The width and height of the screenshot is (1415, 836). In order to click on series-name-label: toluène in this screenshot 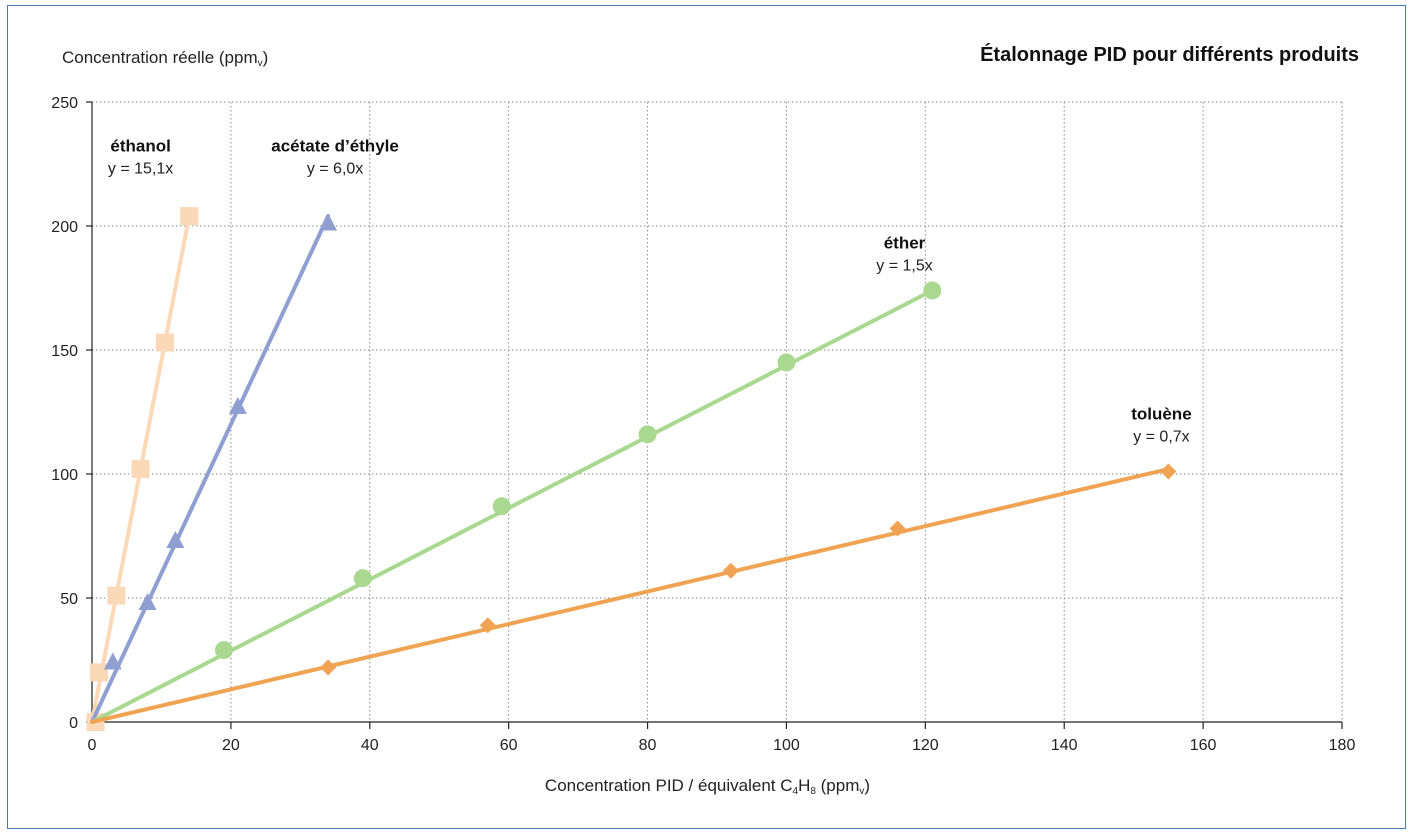, I will do `click(1161, 413)`.